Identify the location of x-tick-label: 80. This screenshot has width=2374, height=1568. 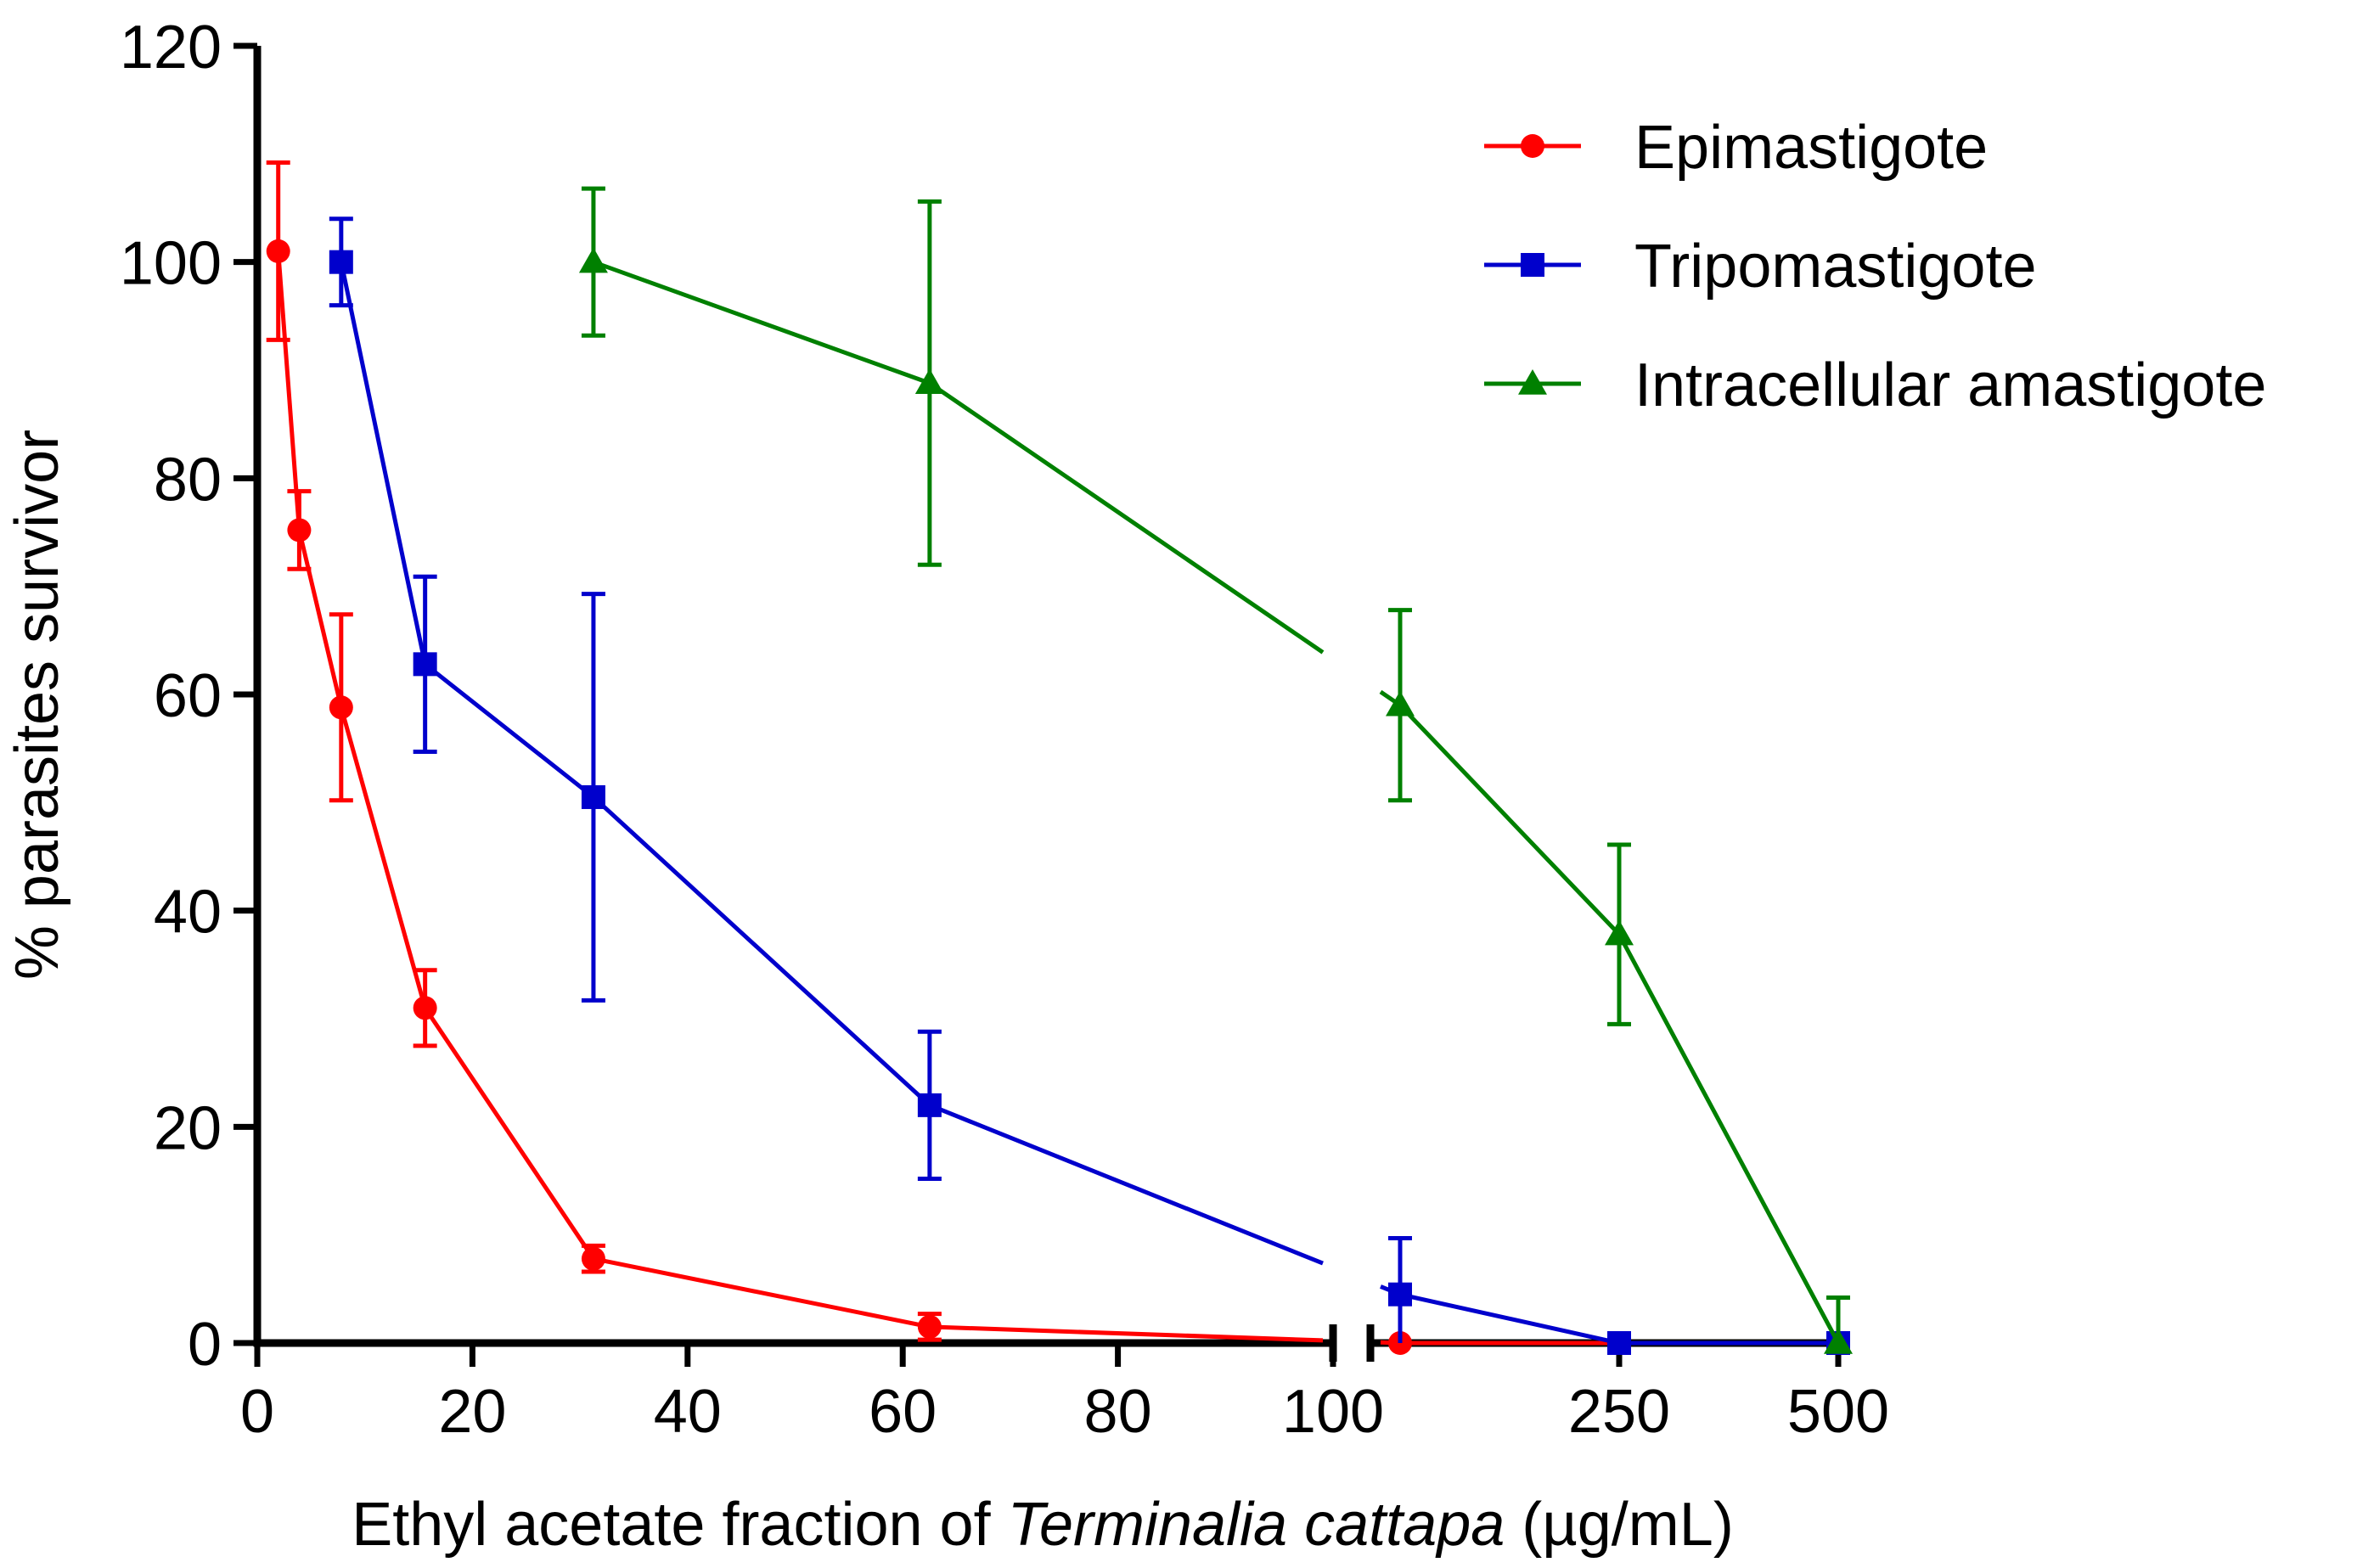
(1118, 1412).